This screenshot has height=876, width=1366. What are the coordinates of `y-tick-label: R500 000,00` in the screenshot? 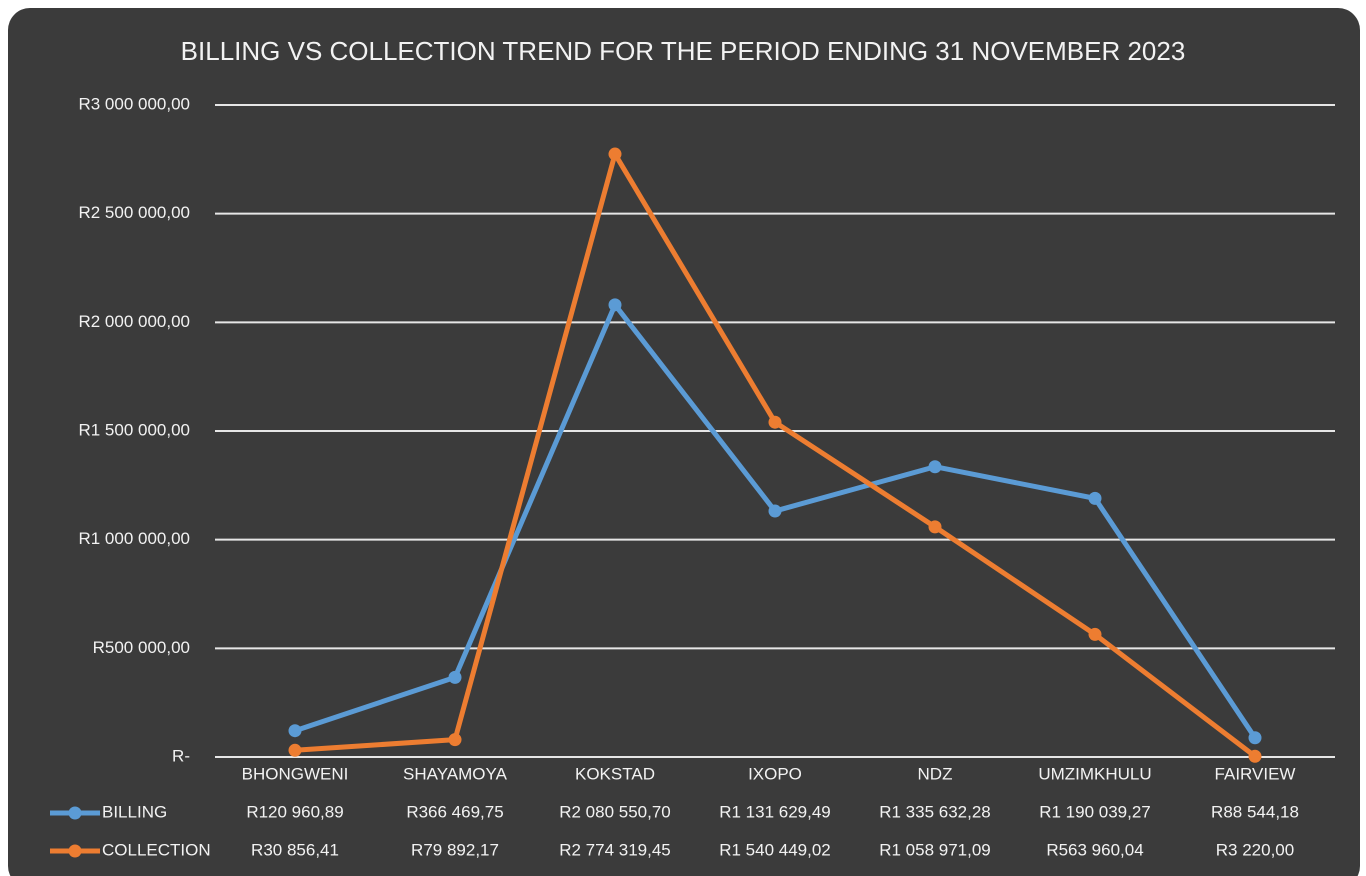 It's located at (141, 647).